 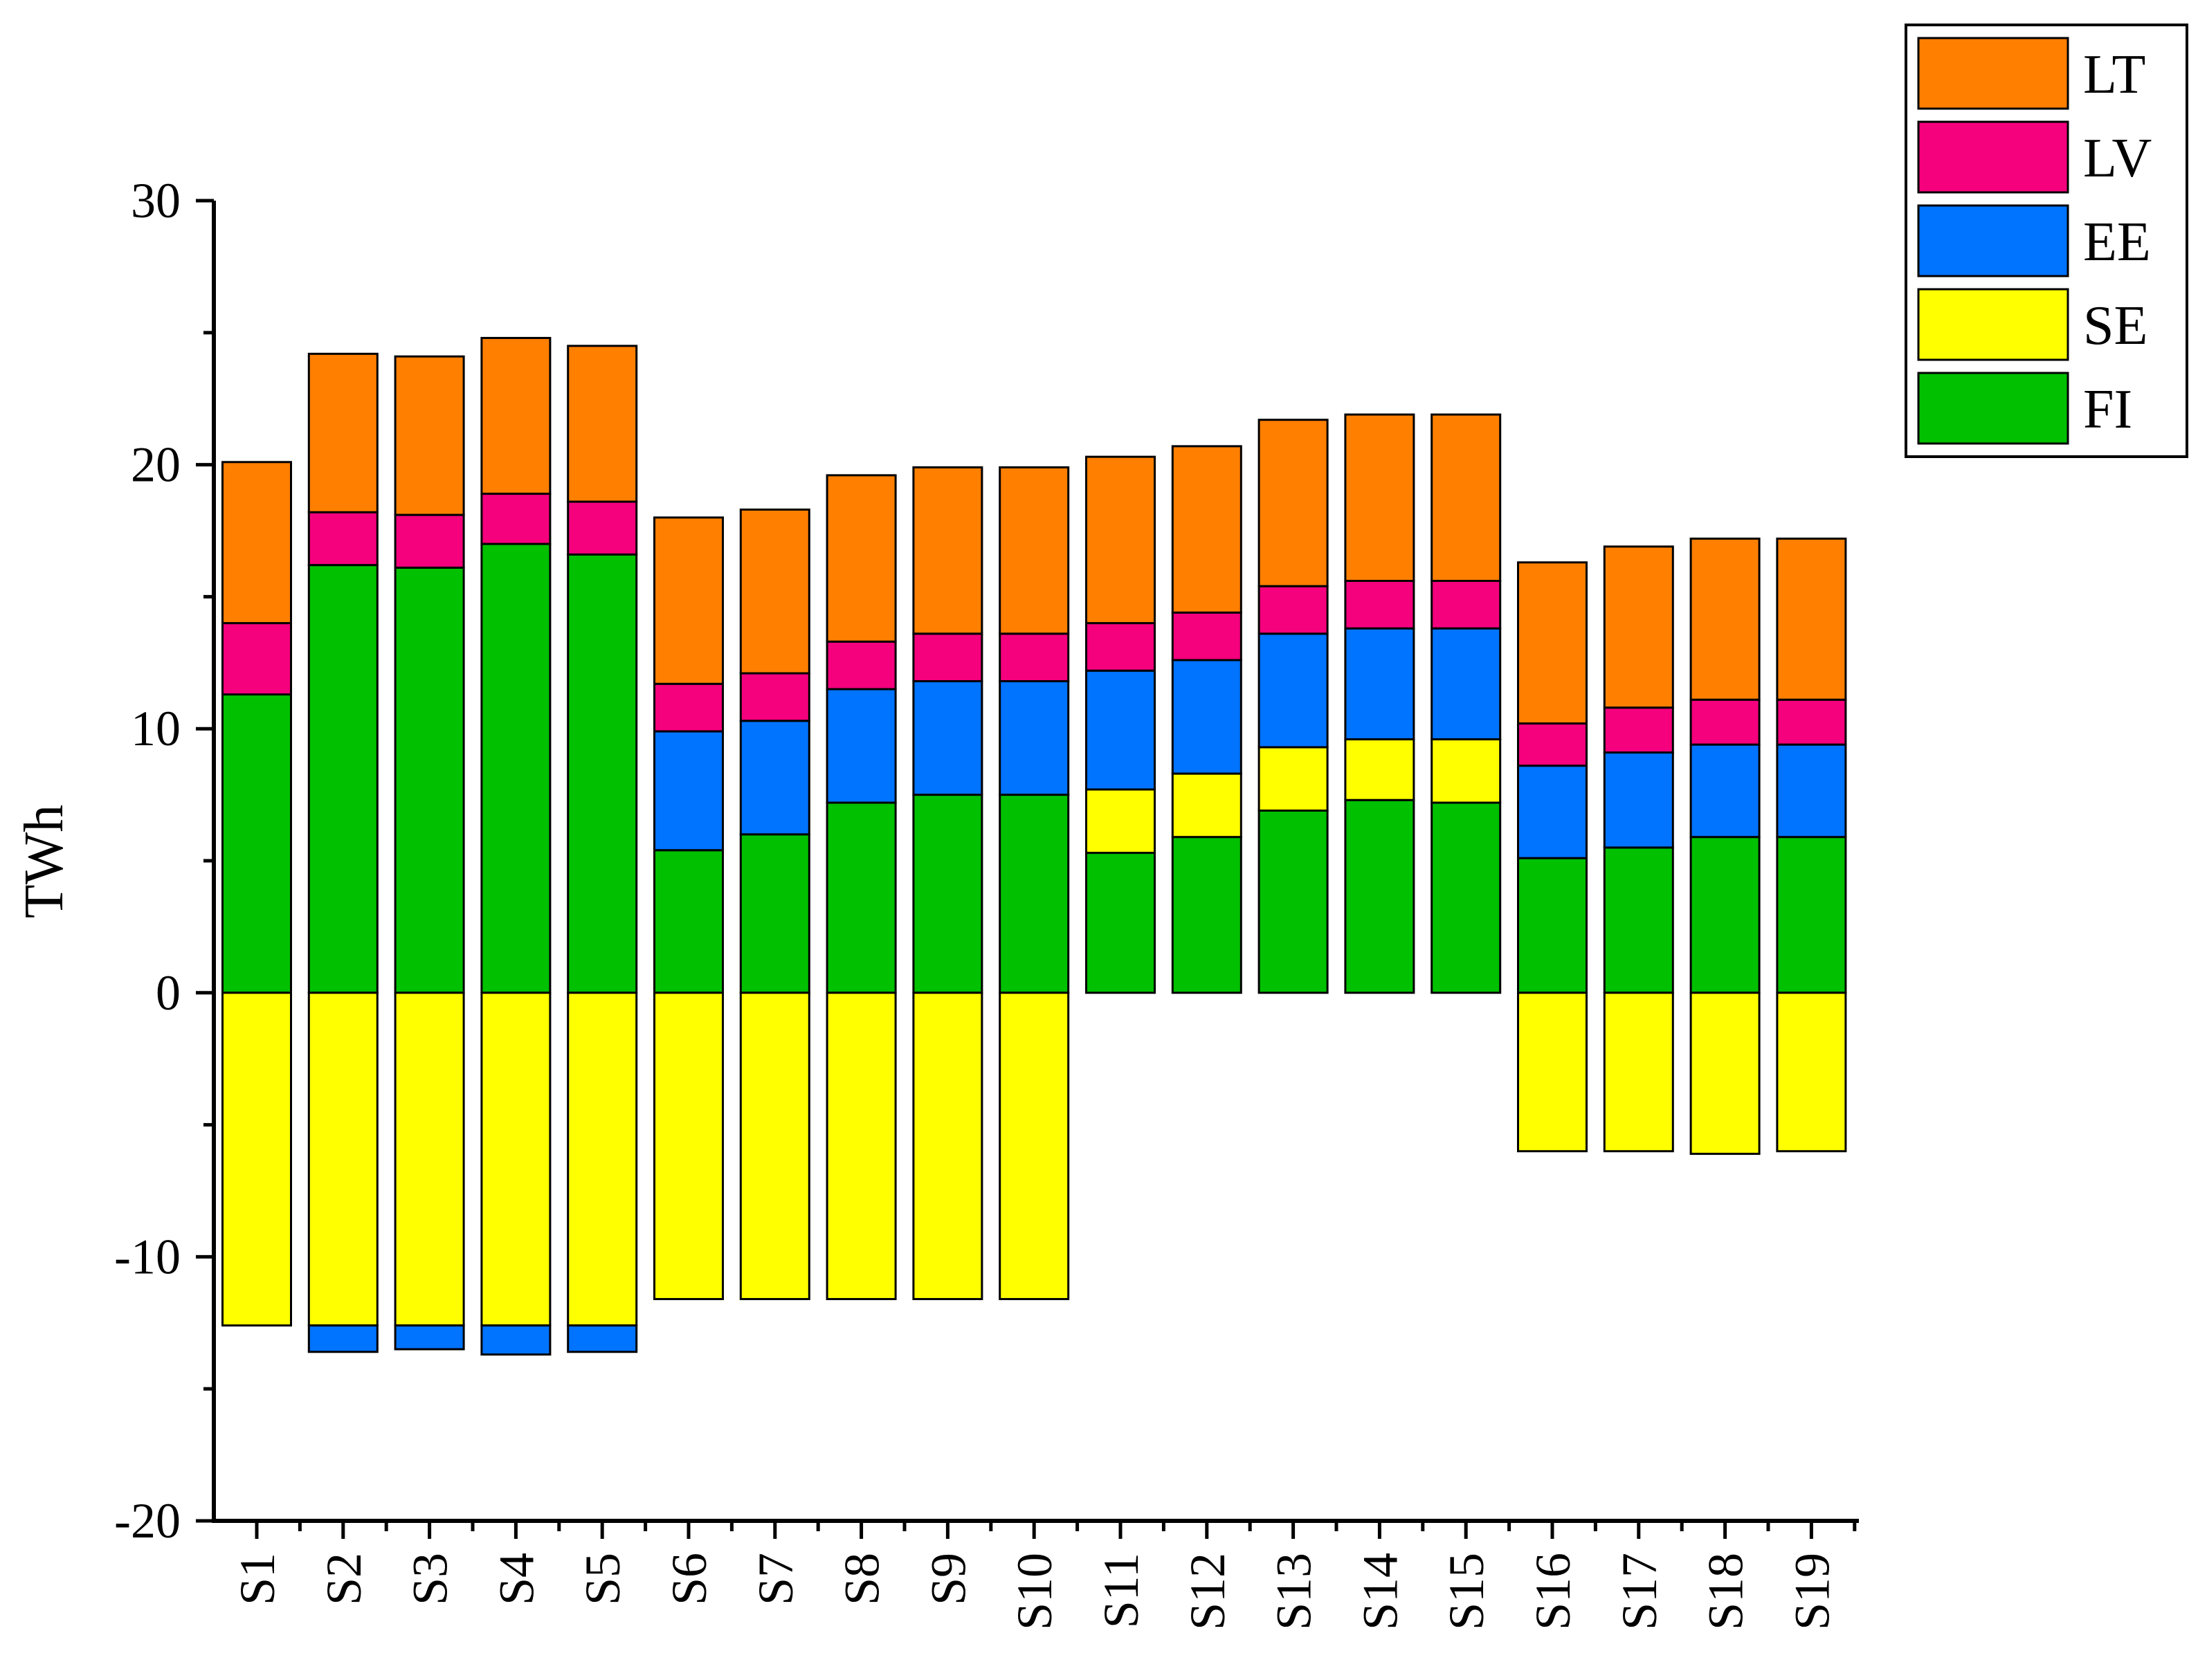 What do you see at coordinates (1034, 1591) in the screenshot?
I see `x-tick-label: S10` at bounding box center [1034, 1591].